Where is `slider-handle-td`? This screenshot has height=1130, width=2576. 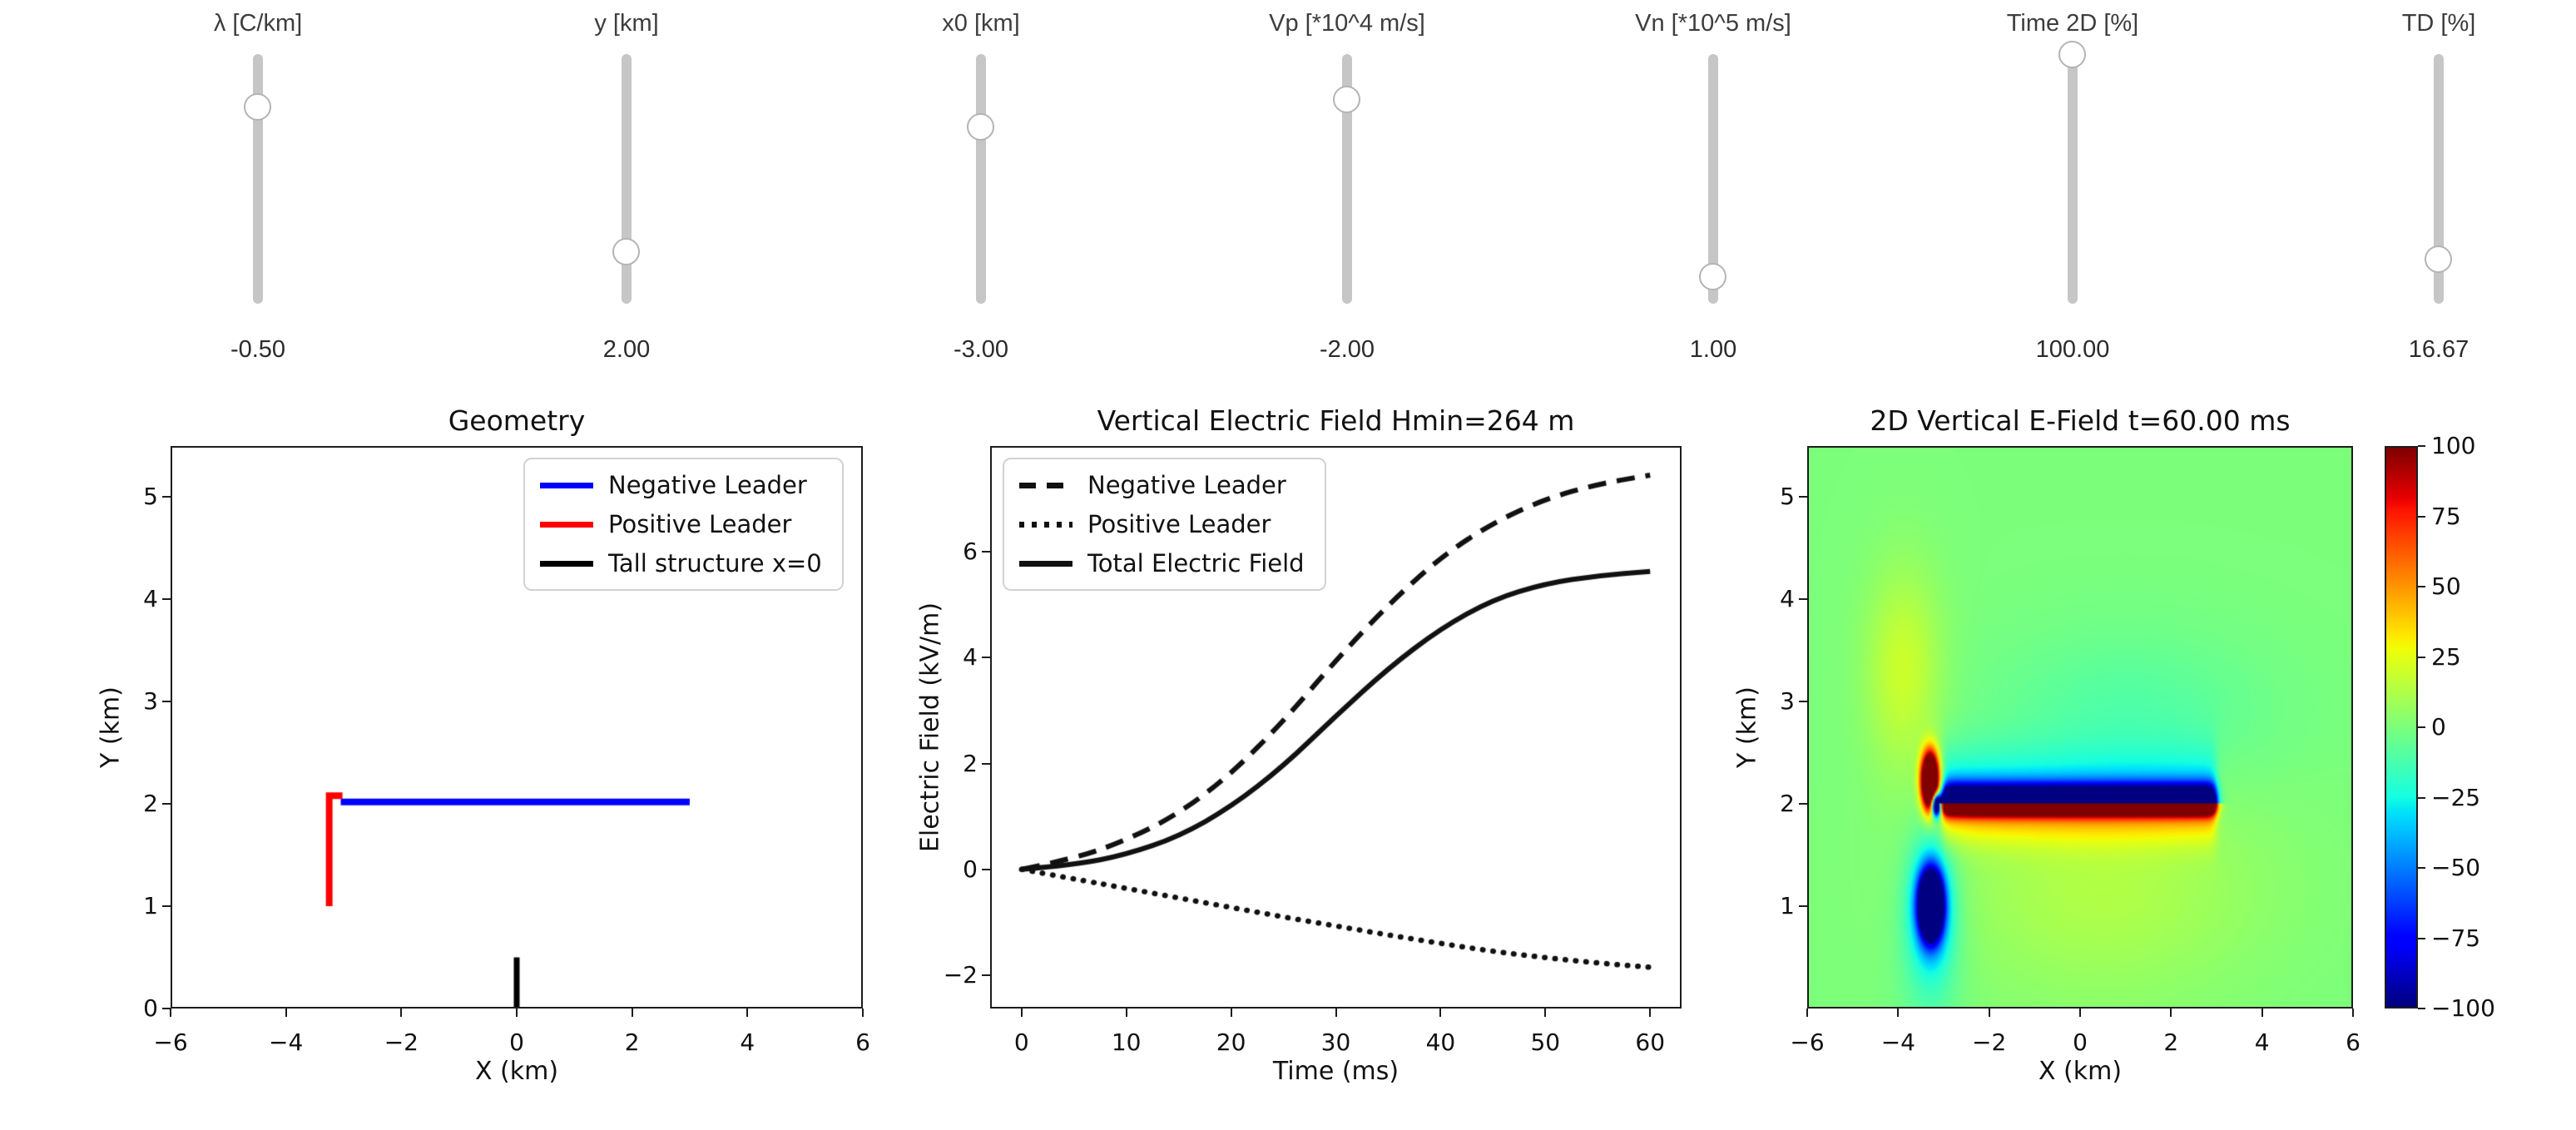
slider-handle-td is located at coordinates (2438, 259).